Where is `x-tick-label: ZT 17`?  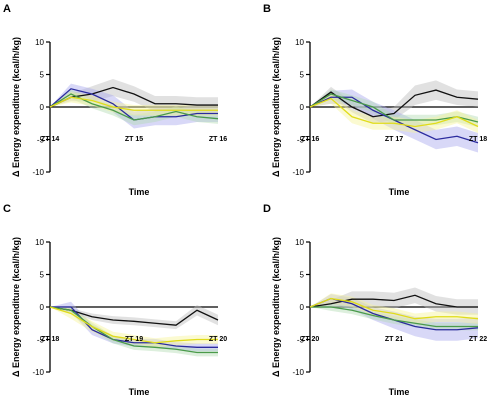 x-tick-label: ZT 17 is located at coordinates (394, 139).